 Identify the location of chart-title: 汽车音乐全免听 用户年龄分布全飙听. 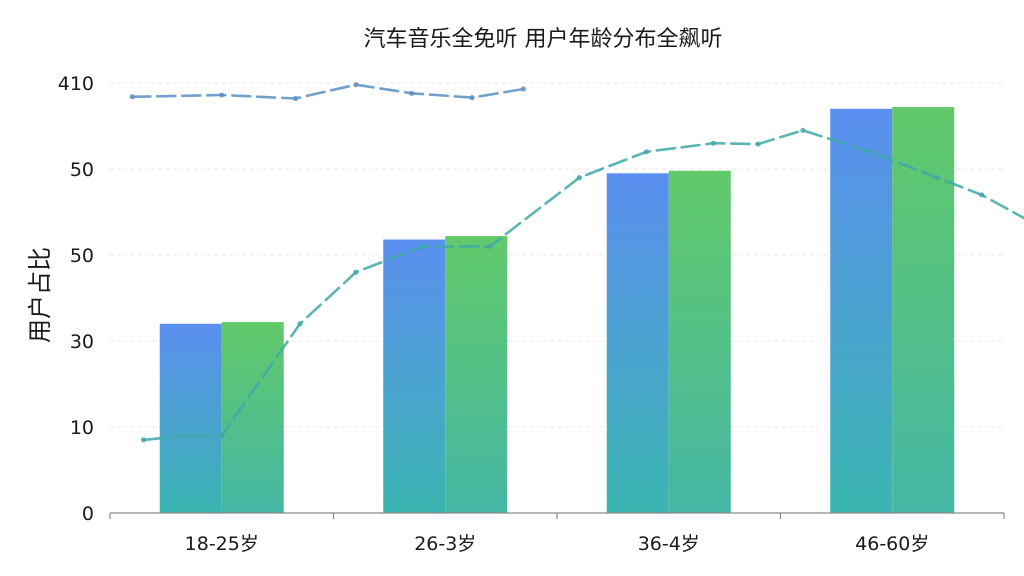
(543, 39).